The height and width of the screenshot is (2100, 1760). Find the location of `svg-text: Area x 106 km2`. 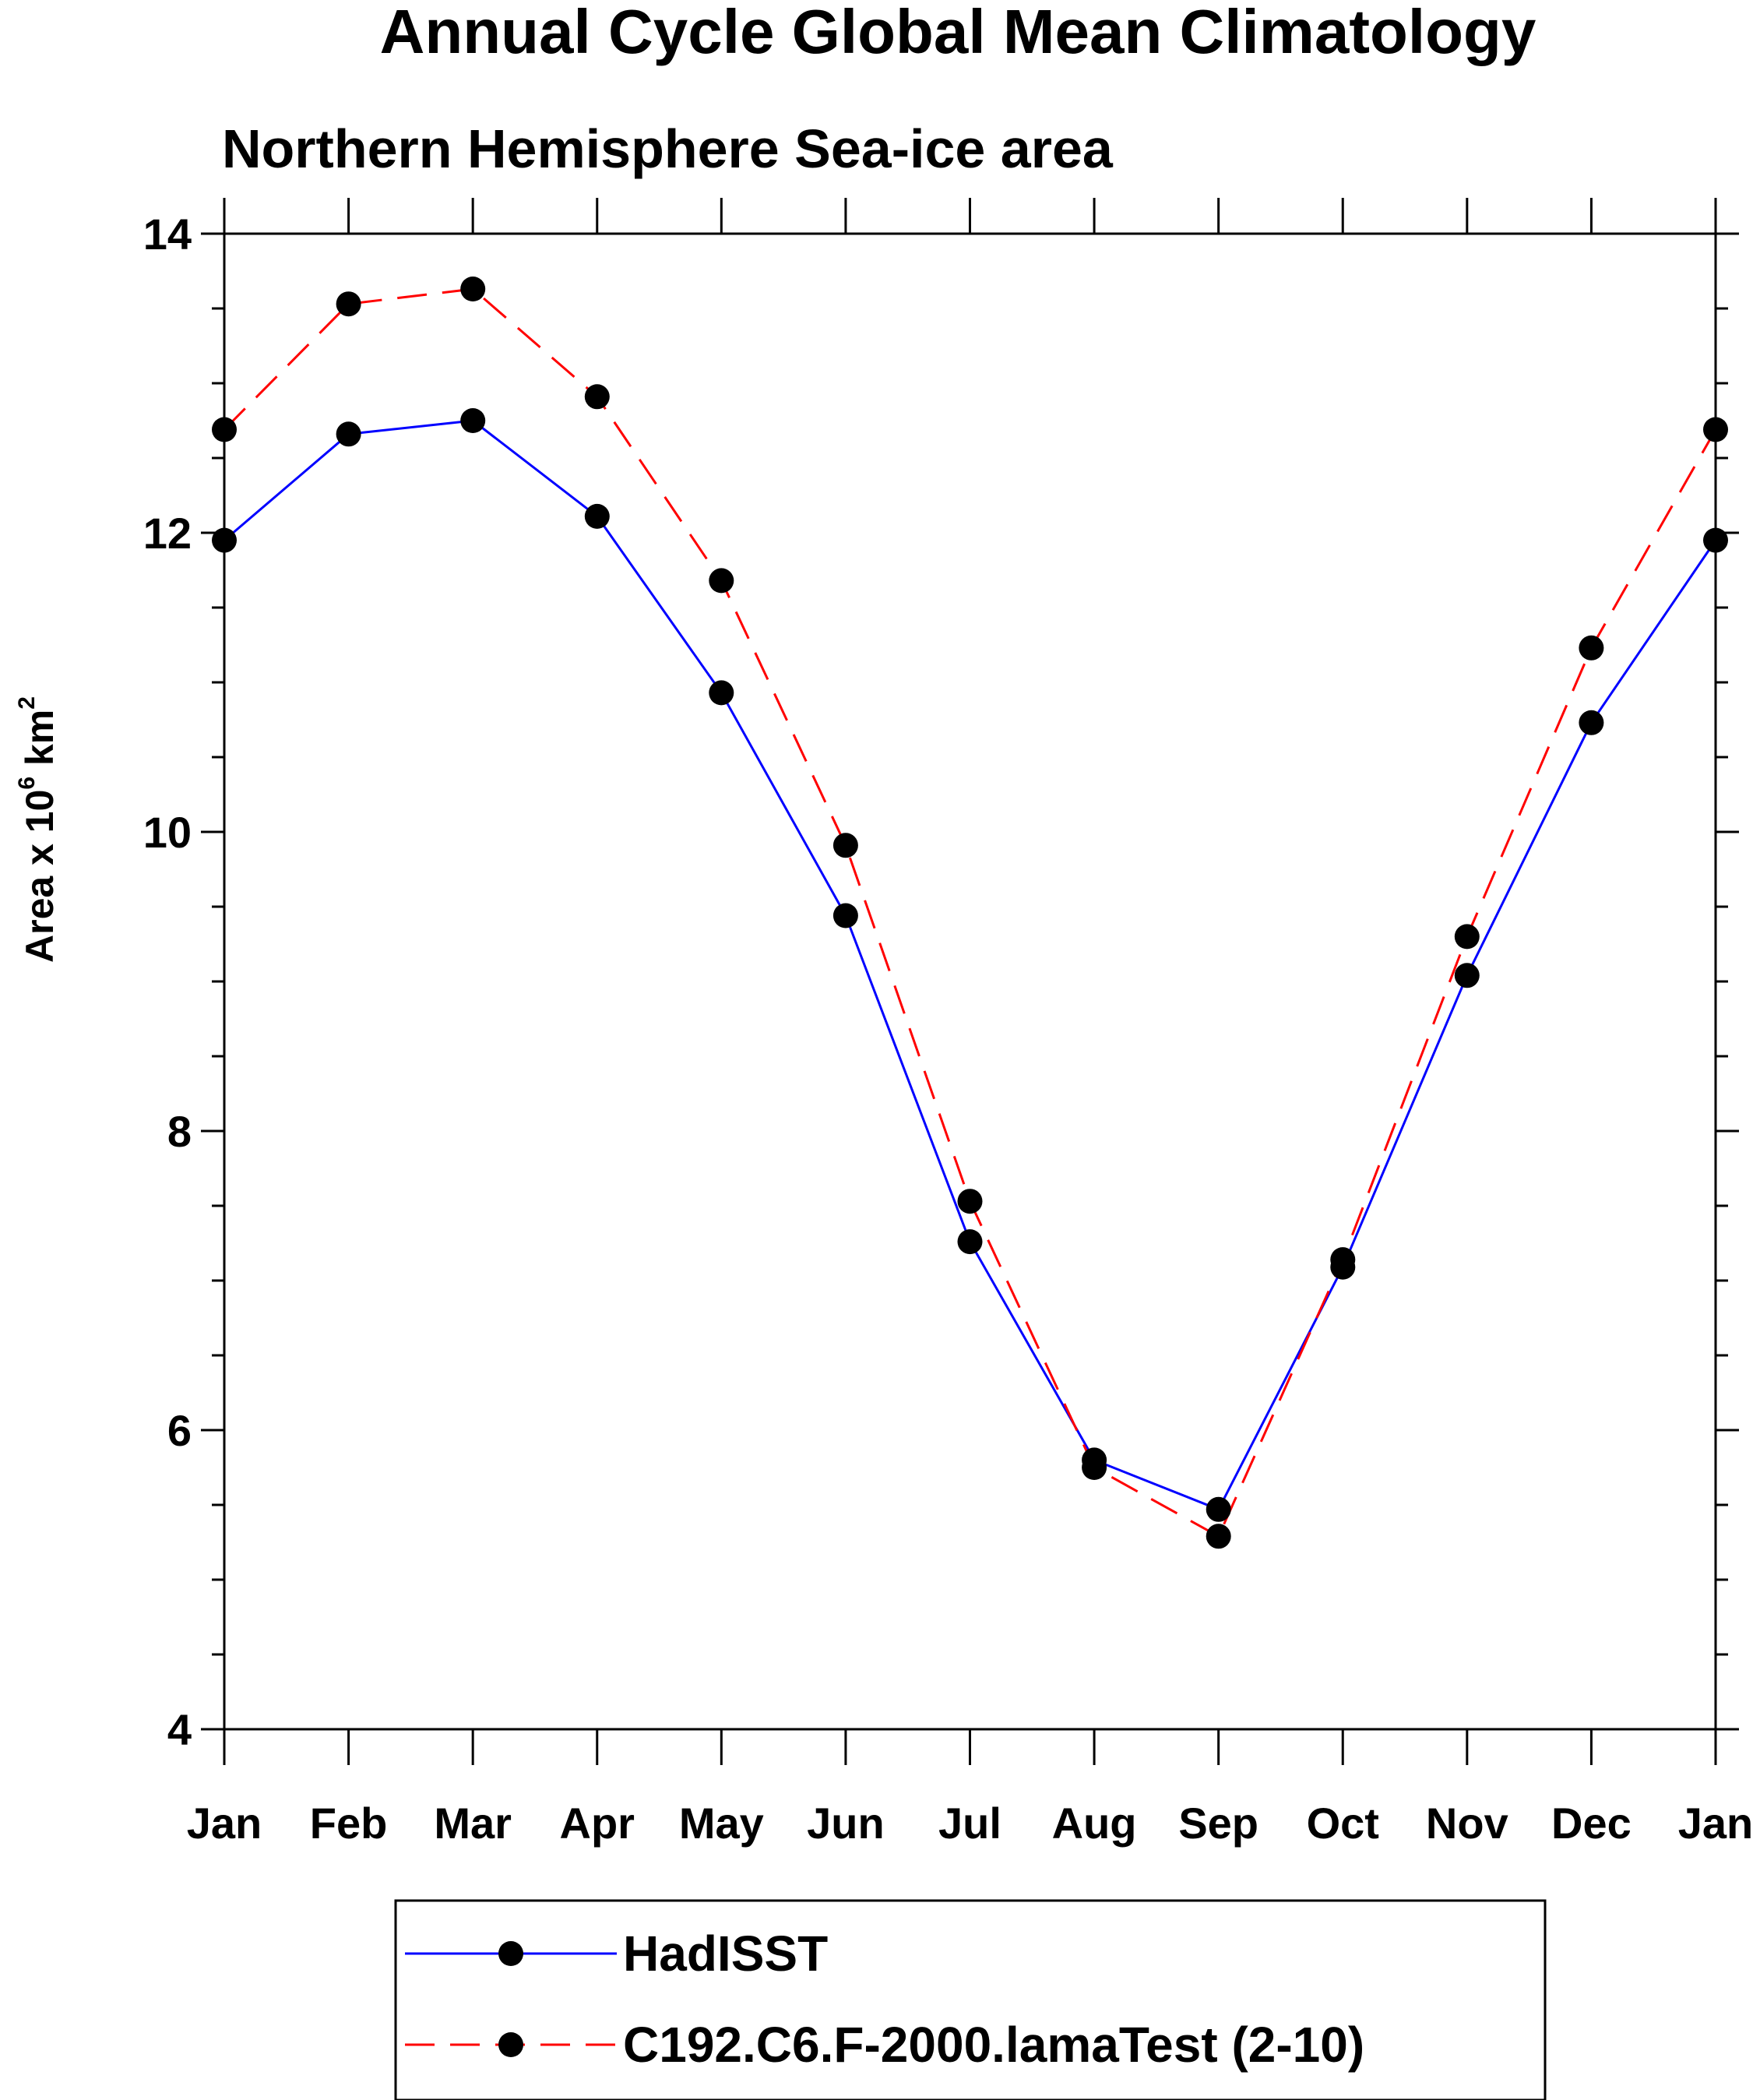

svg-text: Area x 106 km2 is located at coordinates (38, 829).